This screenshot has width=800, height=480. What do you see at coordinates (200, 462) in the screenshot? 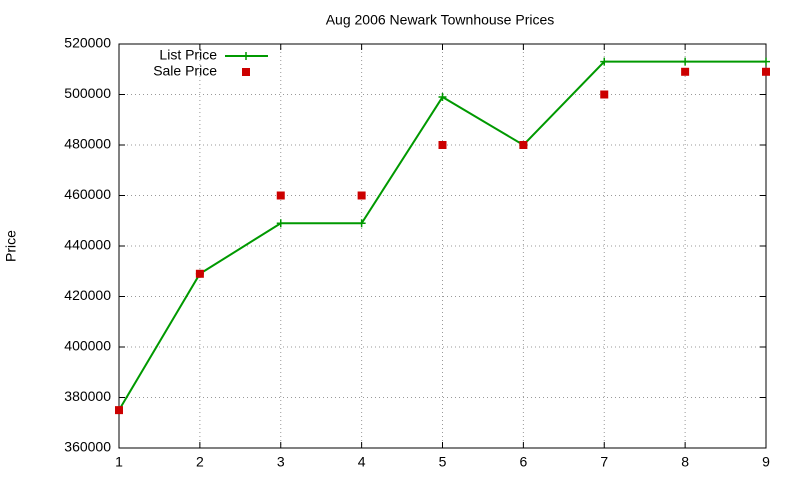
I see `x-tick-label: 2` at bounding box center [200, 462].